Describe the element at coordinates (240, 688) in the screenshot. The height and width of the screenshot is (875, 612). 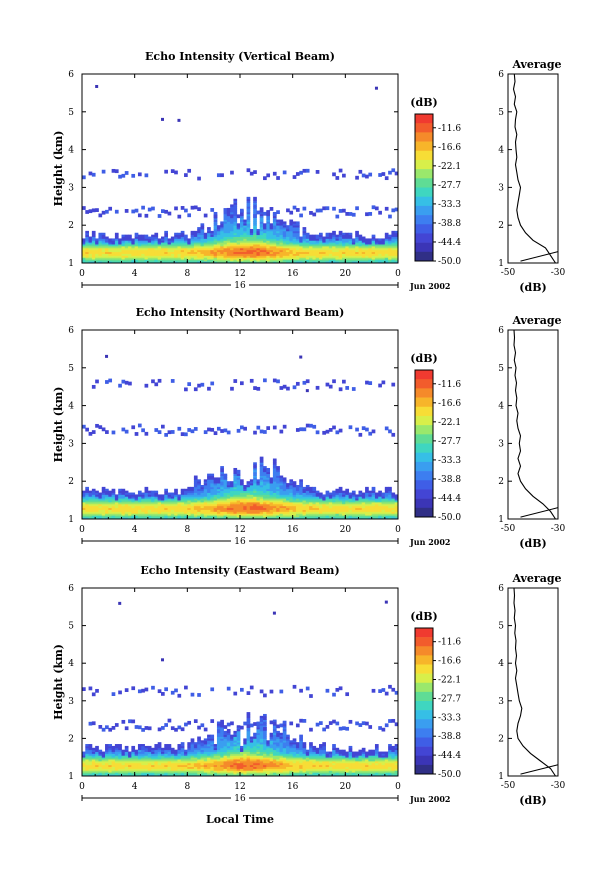
I see `heatmap-field` at that location.